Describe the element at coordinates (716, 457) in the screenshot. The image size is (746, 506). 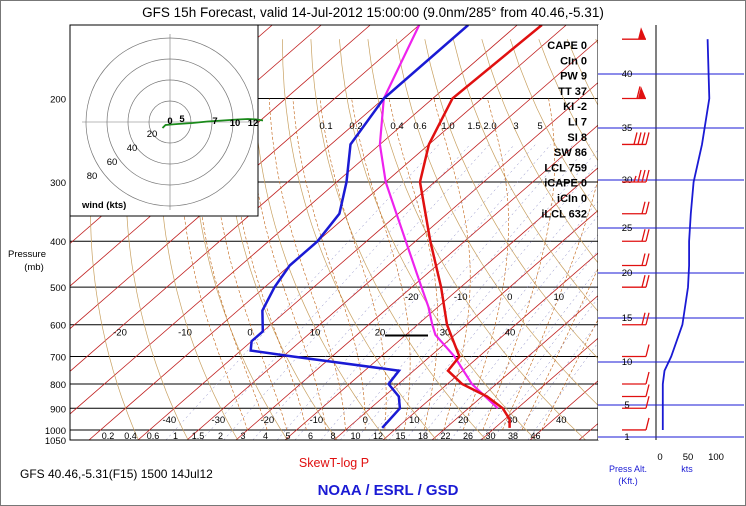
I see `speed-tick-label: 100` at that location.